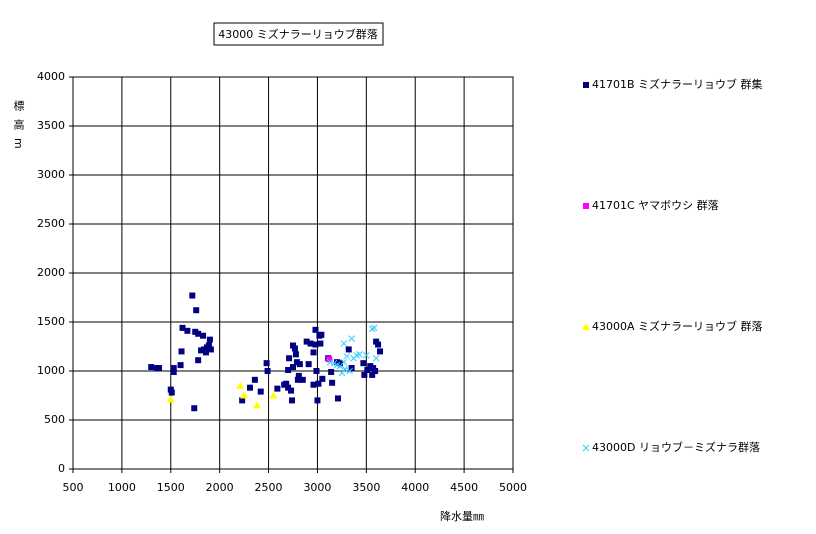  What do you see at coordinates (51, 223) in the screenshot?
I see `y-tick-label: 2500` at bounding box center [51, 223].